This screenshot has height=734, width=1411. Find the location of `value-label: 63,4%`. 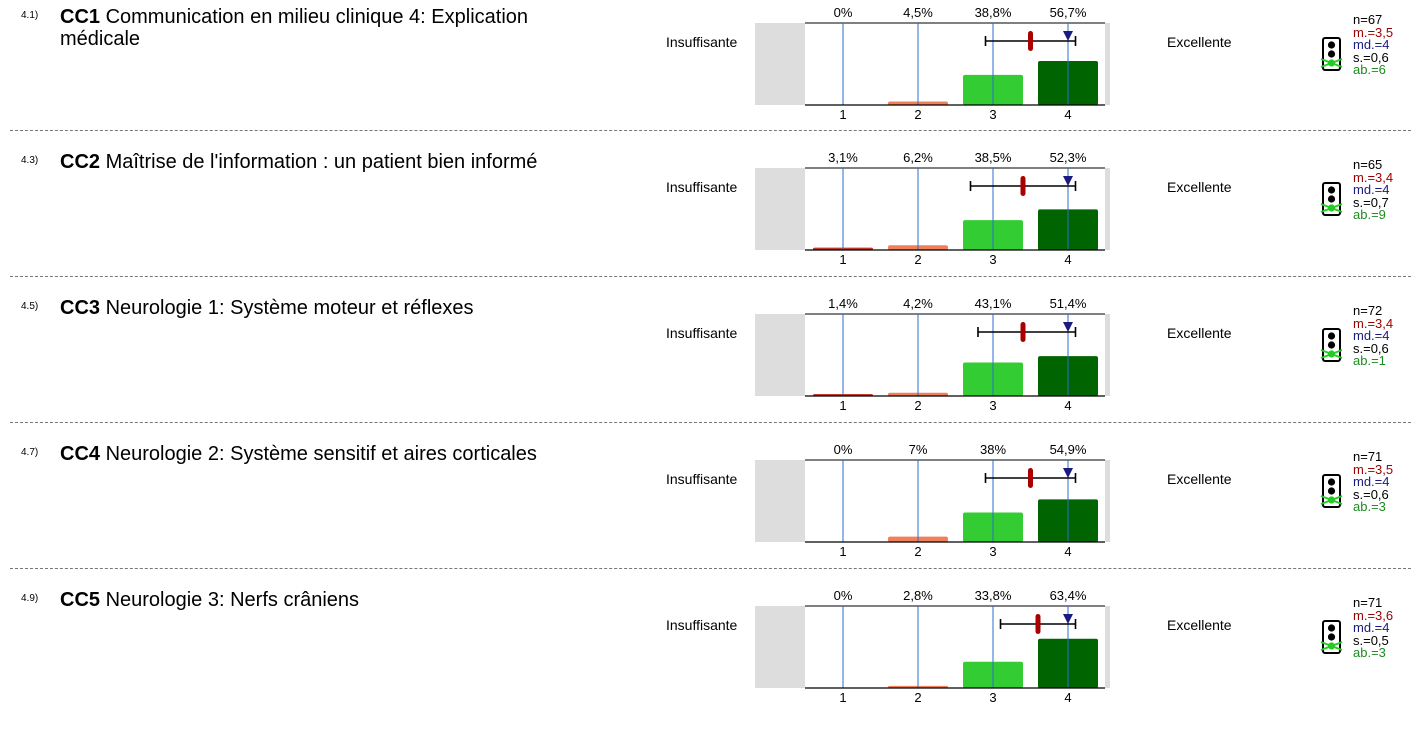

value-label: 63,4% is located at coordinates (1068, 596).